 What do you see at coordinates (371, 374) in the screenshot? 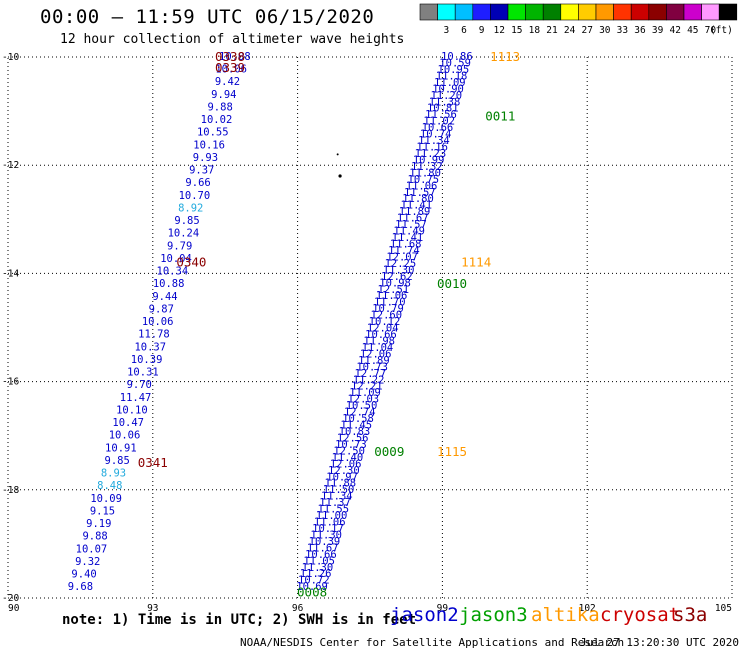
I see `swh-value: 12.77` at bounding box center [371, 374].